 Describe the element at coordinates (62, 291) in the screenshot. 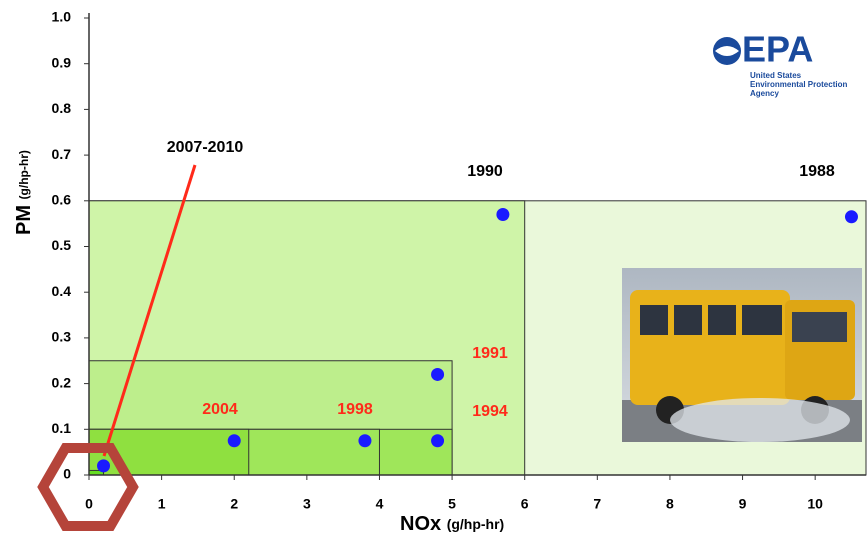

I see `y-tick-label: 0.4` at that location.